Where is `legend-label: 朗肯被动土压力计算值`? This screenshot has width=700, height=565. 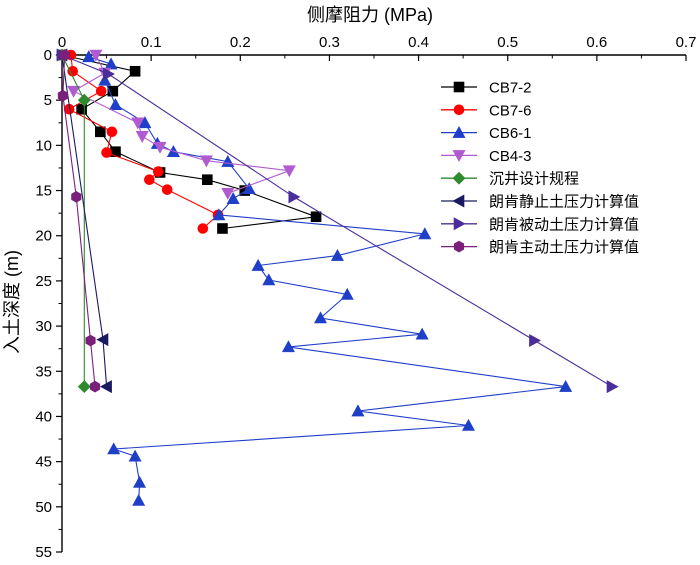 legend-label: 朗肯被动土压力计算值 is located at coordinates (564, 224).